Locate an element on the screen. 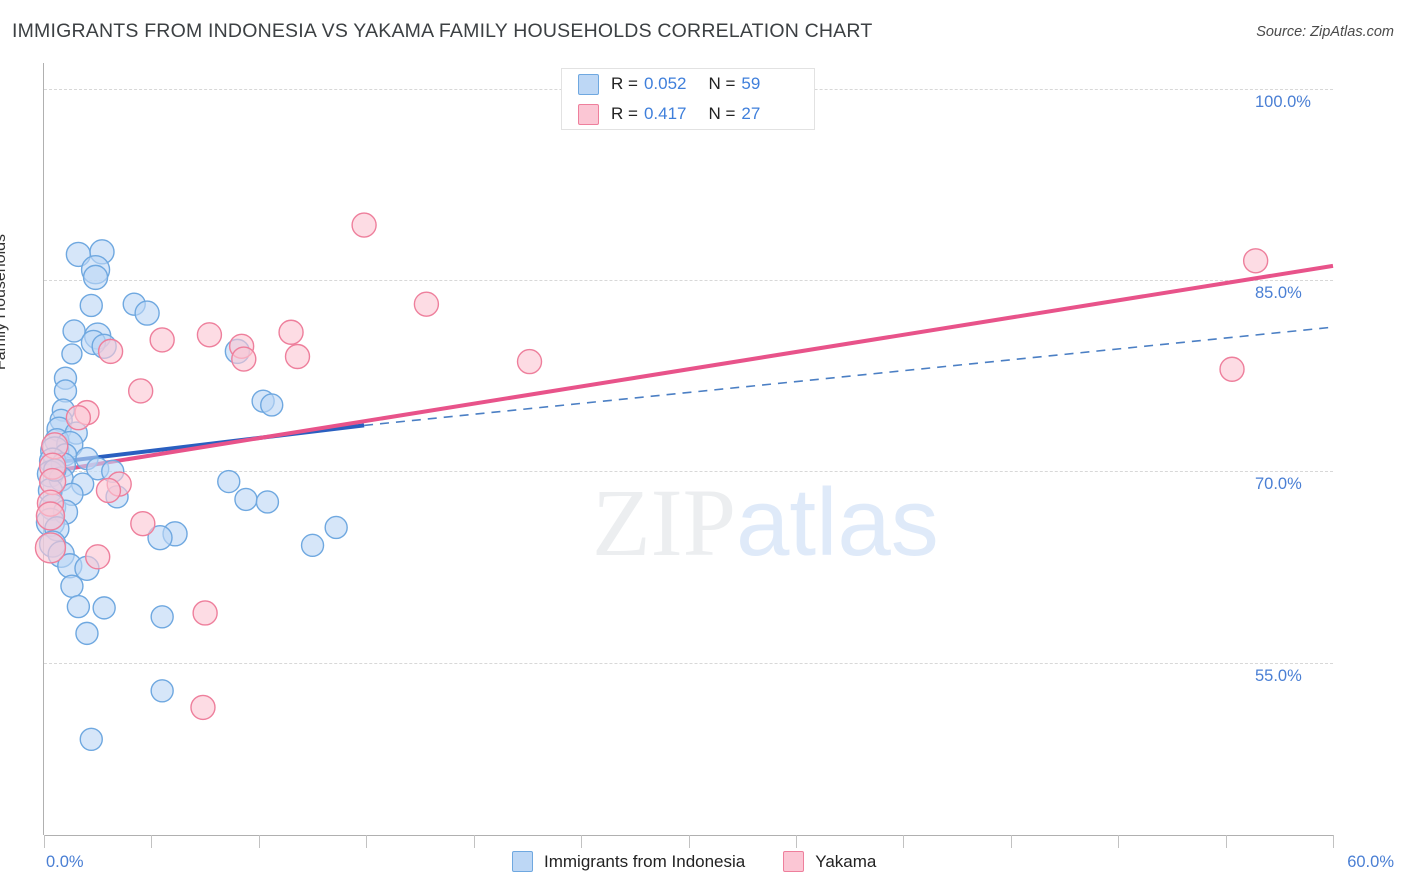  correlation-legend: R = 0.052 N = 59 R = 0.417 N = 27 is located at coordinates (688, 99).